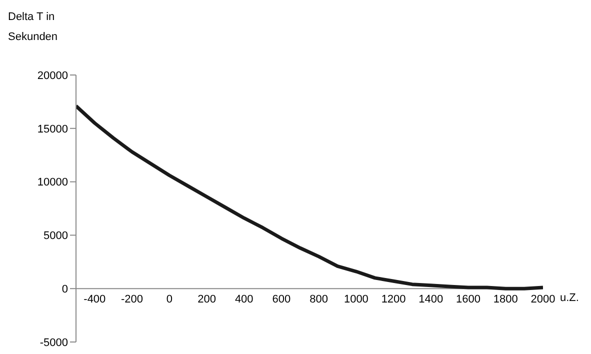 This screenshot has height=354, width=591. I want to click on x-tick-label: 1600, so click(468, 300).